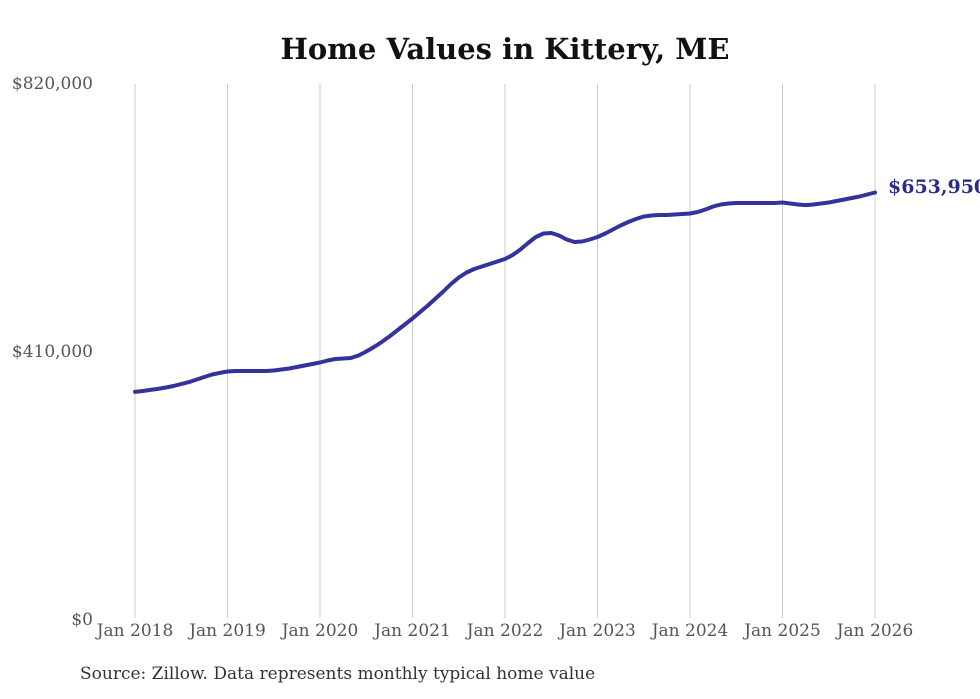  Describe the element at coordinates (52, 352) in the screenshot. I see `y-tick-label: $410,000` at that location.